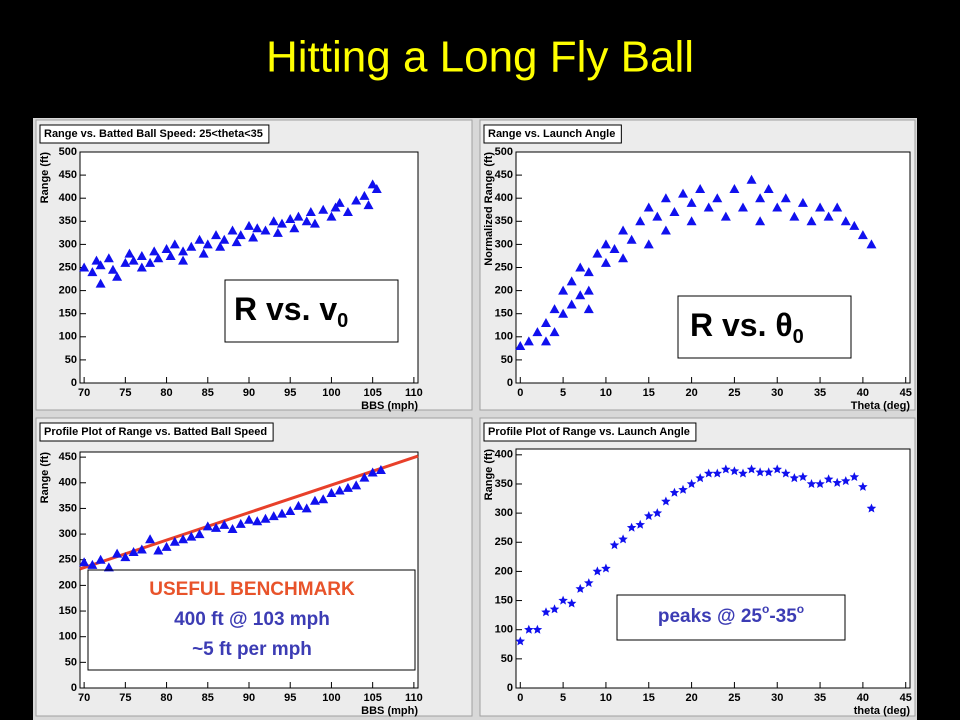 This screenshot has height=720, width=960. Describe the element at coordinates (563, 393) in the screenshot. I see `x-tick-label: 5` at that location.